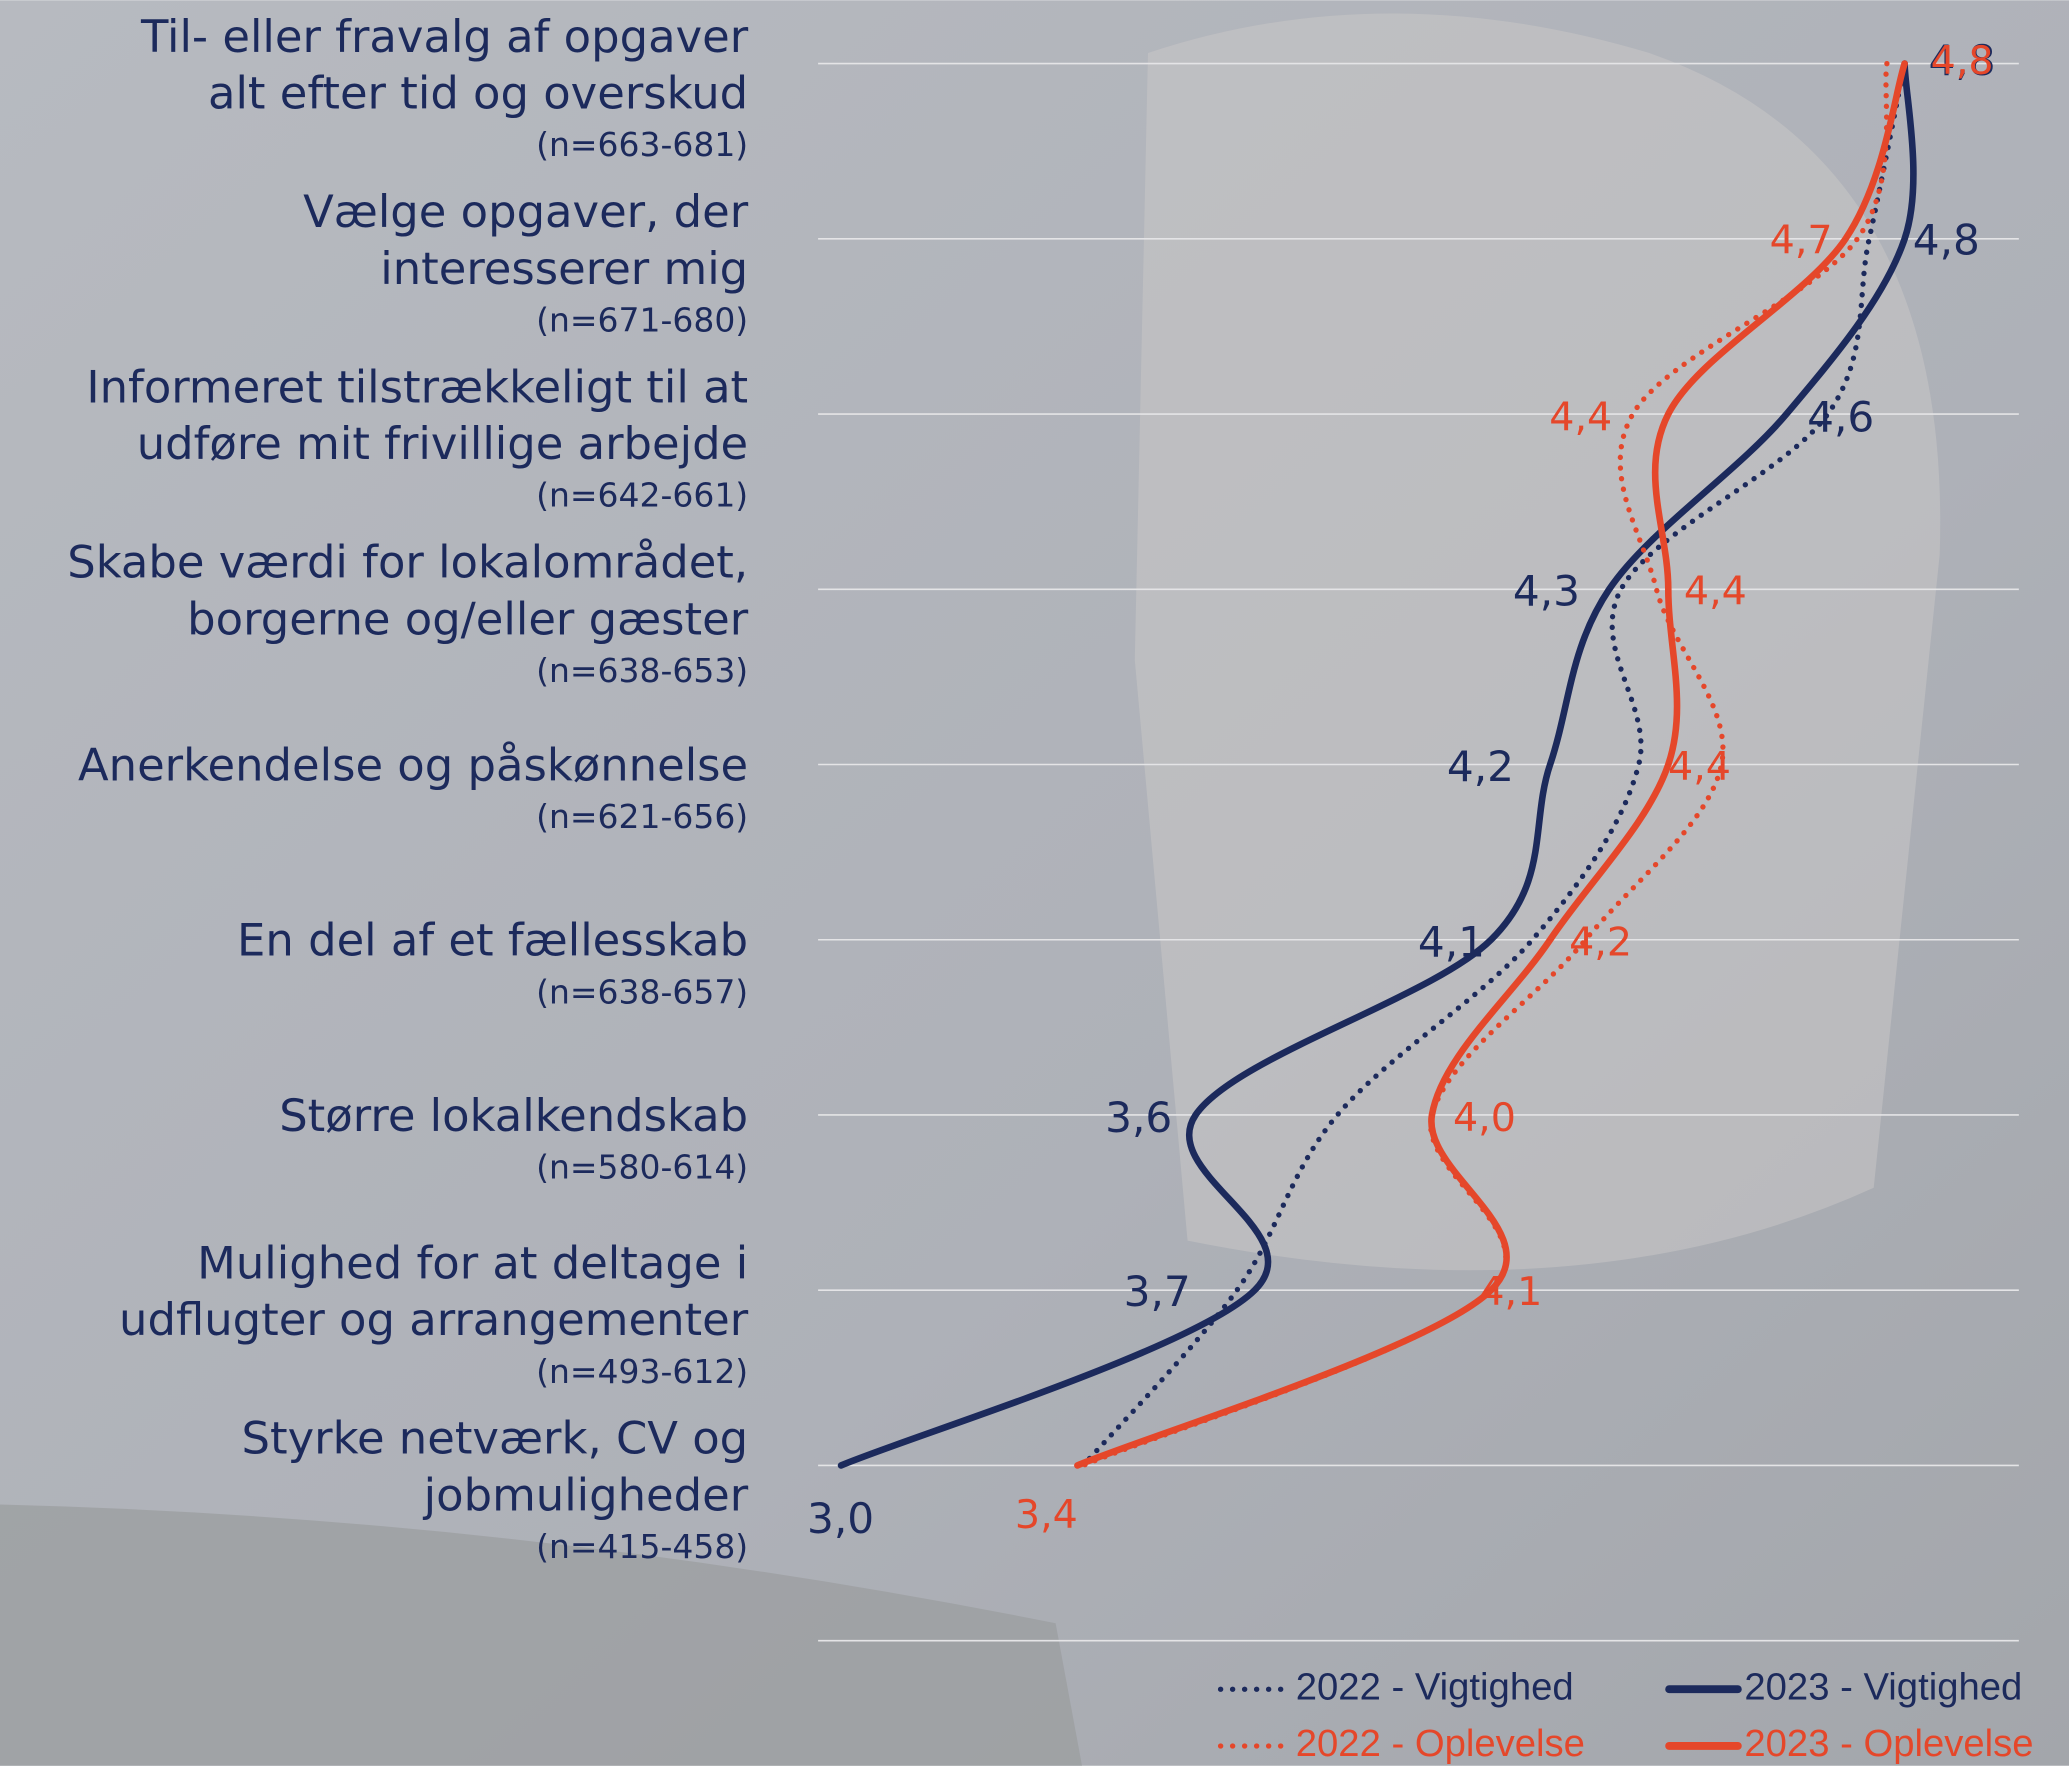  Describe the element at coordinates (1883, 1686) in the screenshot. I see `legend-label: 2023 - Vigtighed` at that location.